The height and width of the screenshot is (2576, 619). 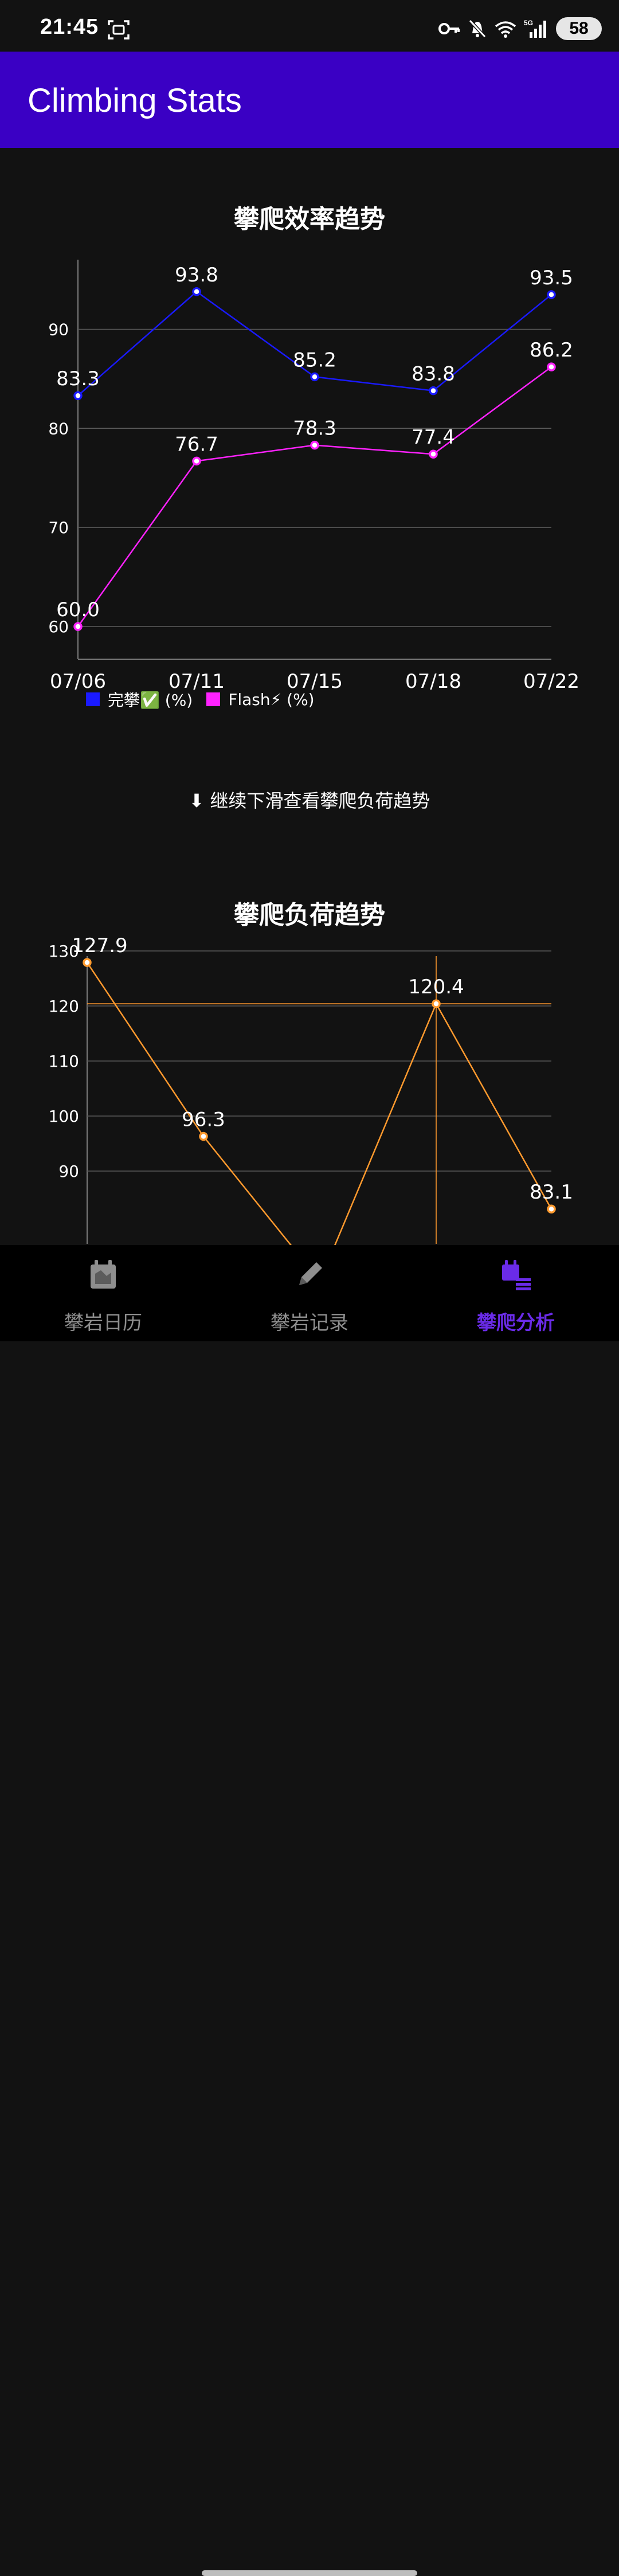 I want to click on y-tick-label: 130, so click(x=64, y=951).